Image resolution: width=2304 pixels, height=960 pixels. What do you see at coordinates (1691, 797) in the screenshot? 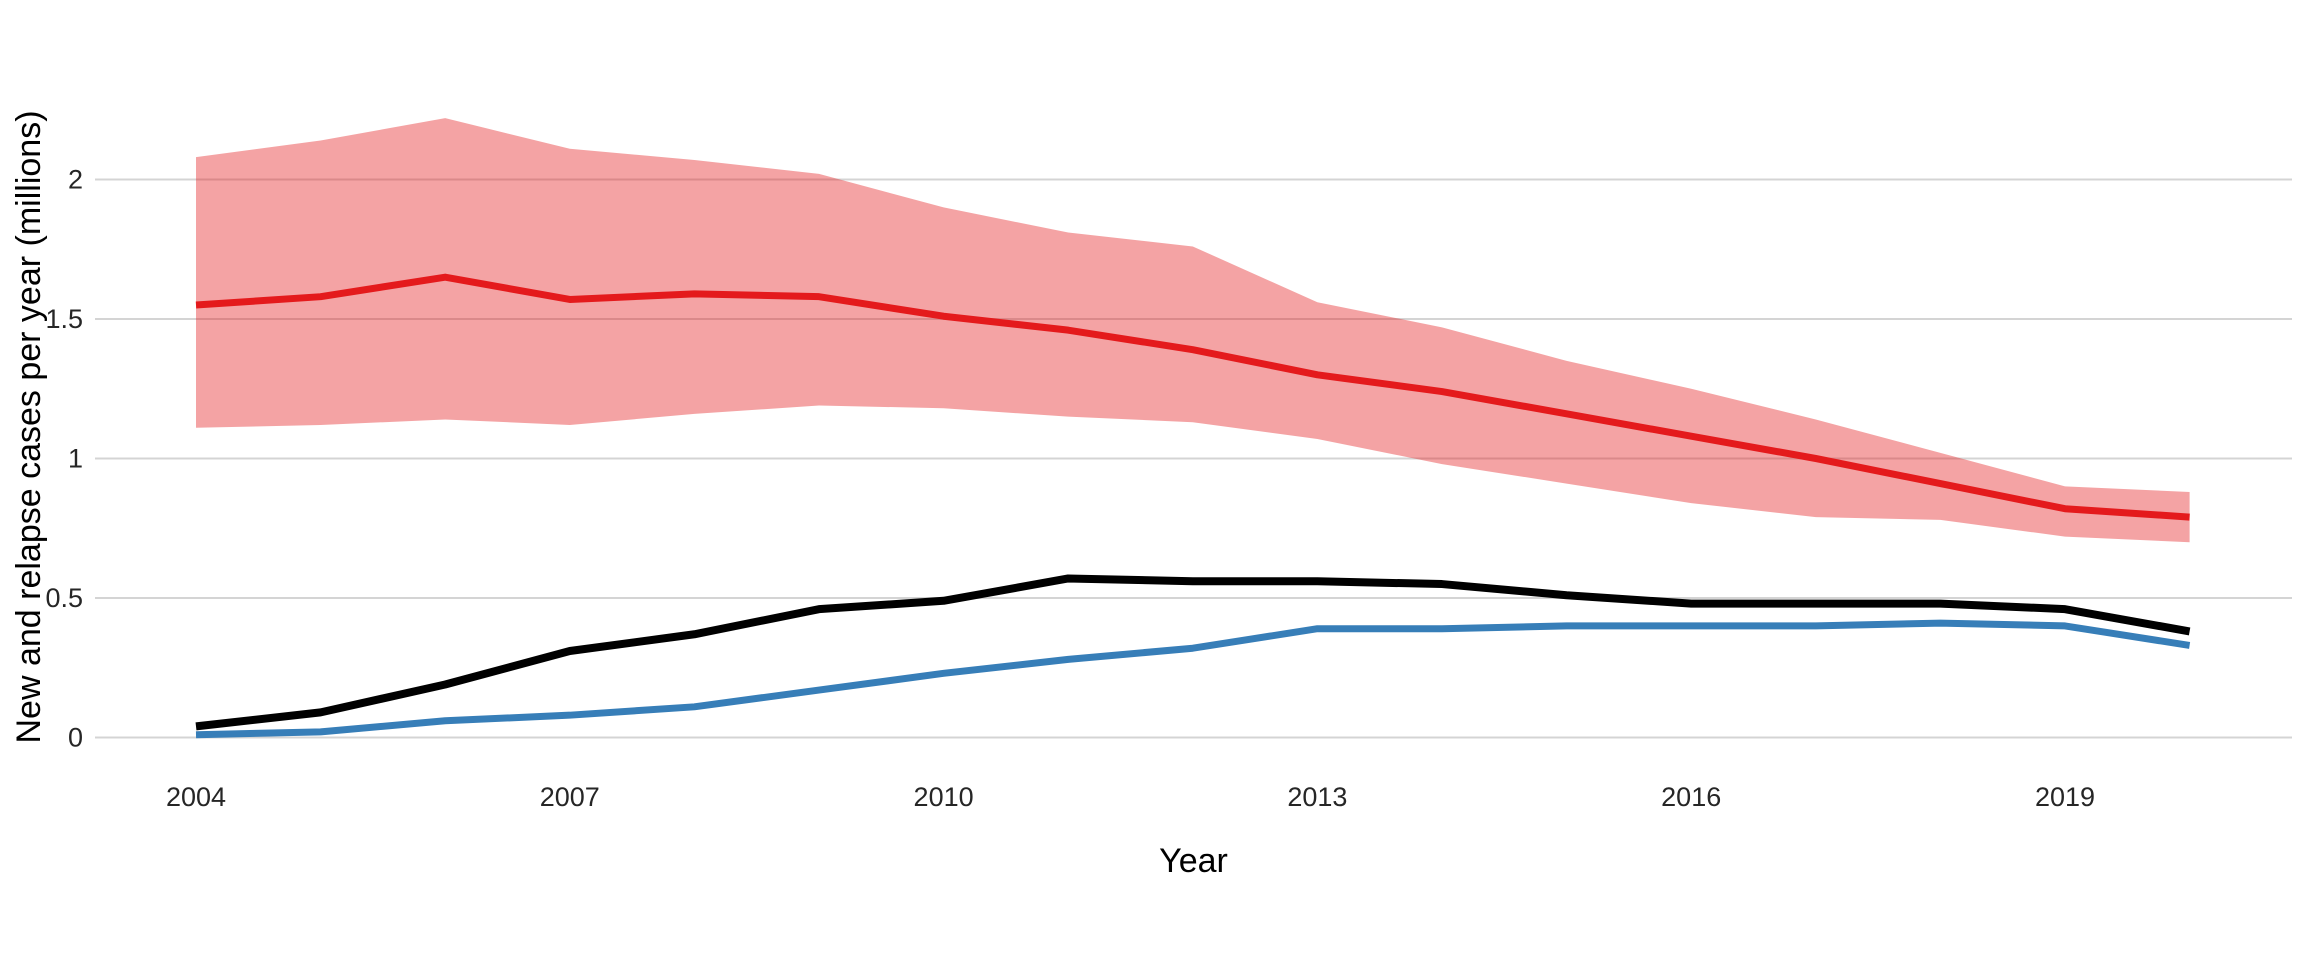
I see `x-tick-label: 2016` at bounding box center [1691, 797].